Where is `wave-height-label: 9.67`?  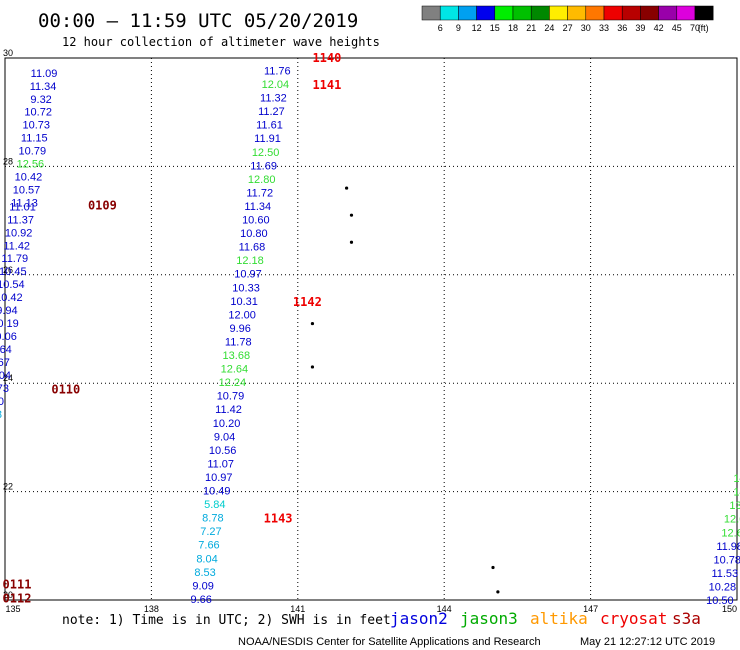 wave-height-label: 9.67 is located at coordinates (5, 363).